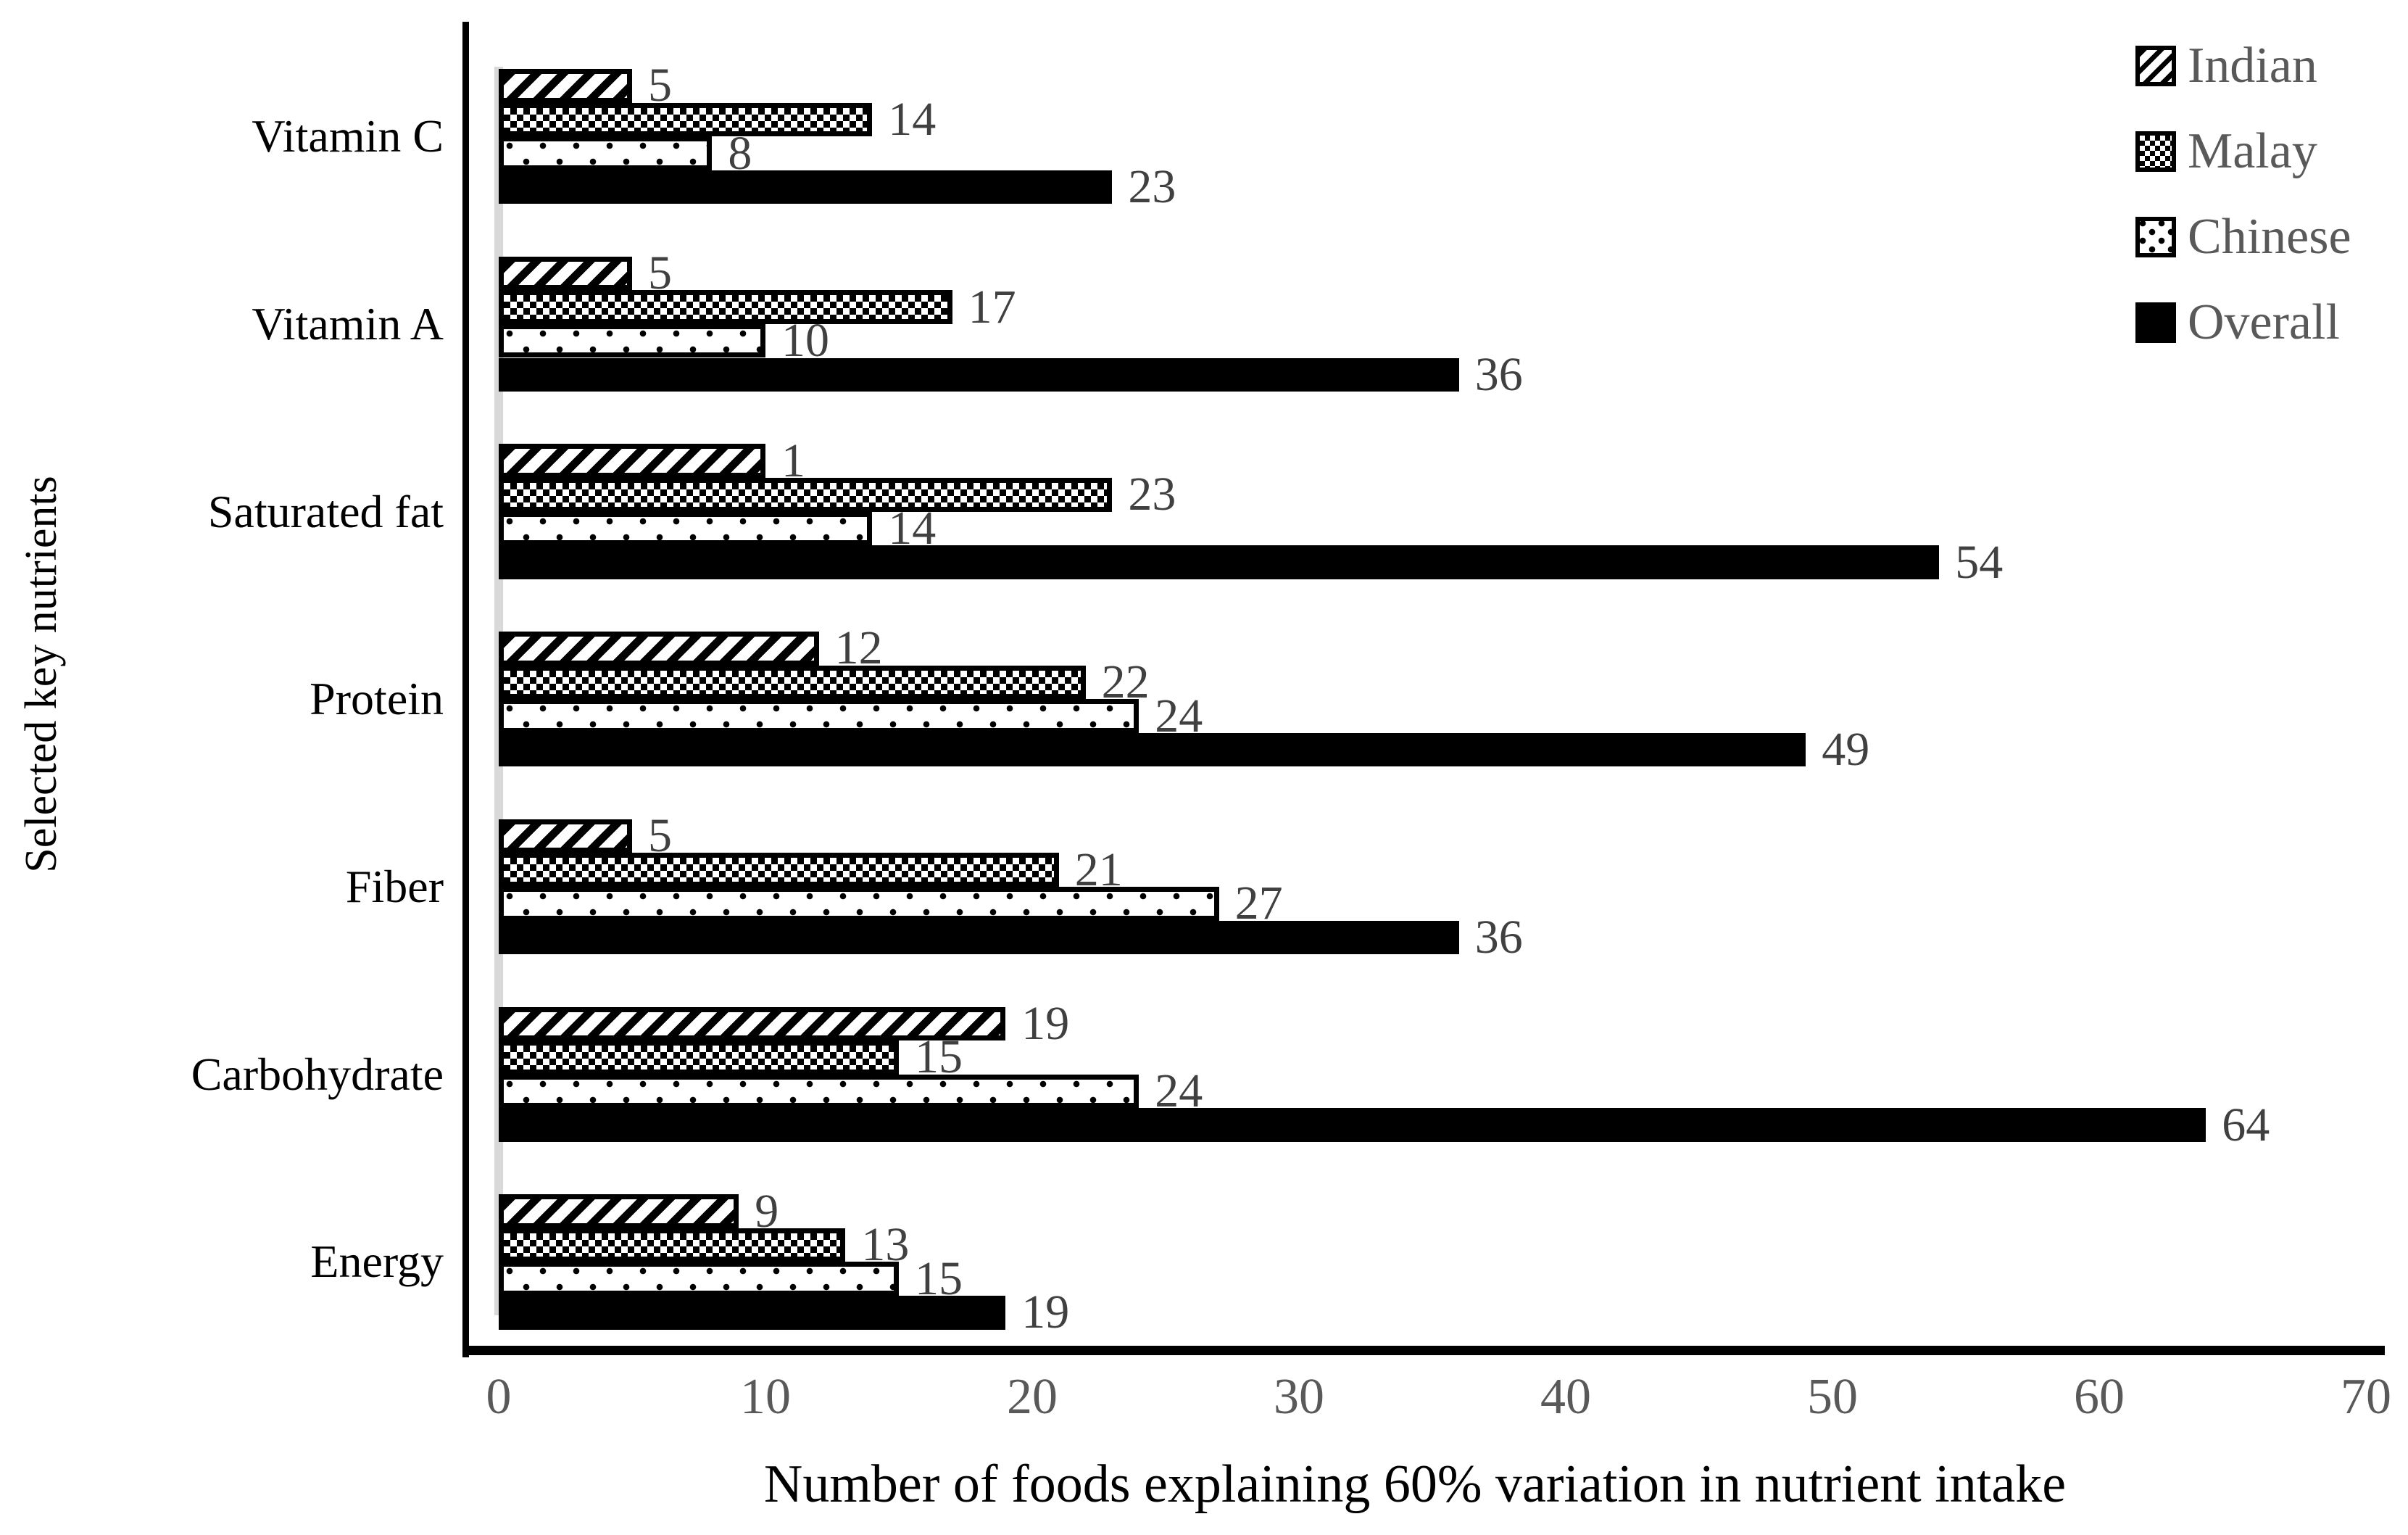 The image size is (2408, 1535). What do you see at coordinates (2155, 151) in the screenshot?
I see `legend-marker-malay-icon` at bounding box center [2155, 151].